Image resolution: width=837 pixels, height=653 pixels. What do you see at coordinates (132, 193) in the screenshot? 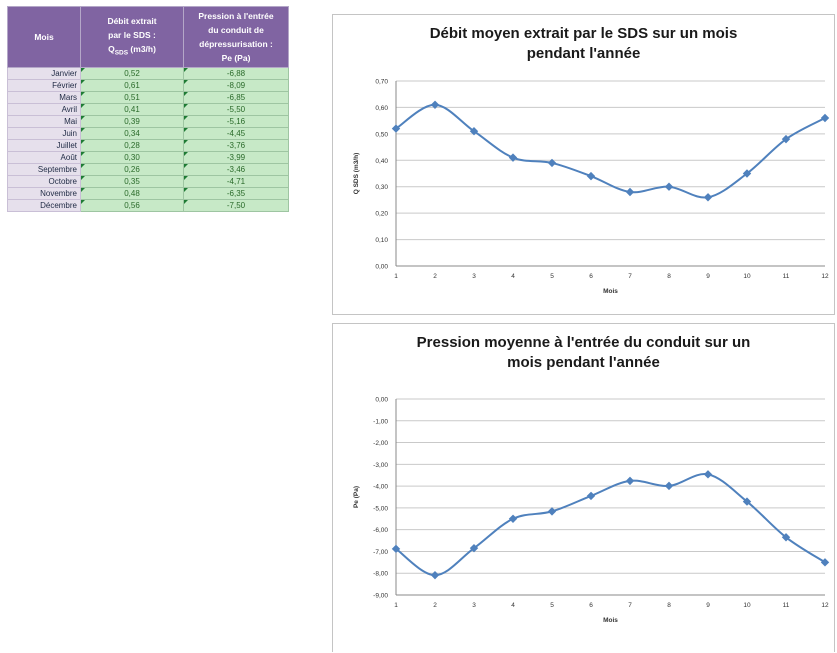
I see `debit-cell: 0,48` at bounding box center [132, 193].